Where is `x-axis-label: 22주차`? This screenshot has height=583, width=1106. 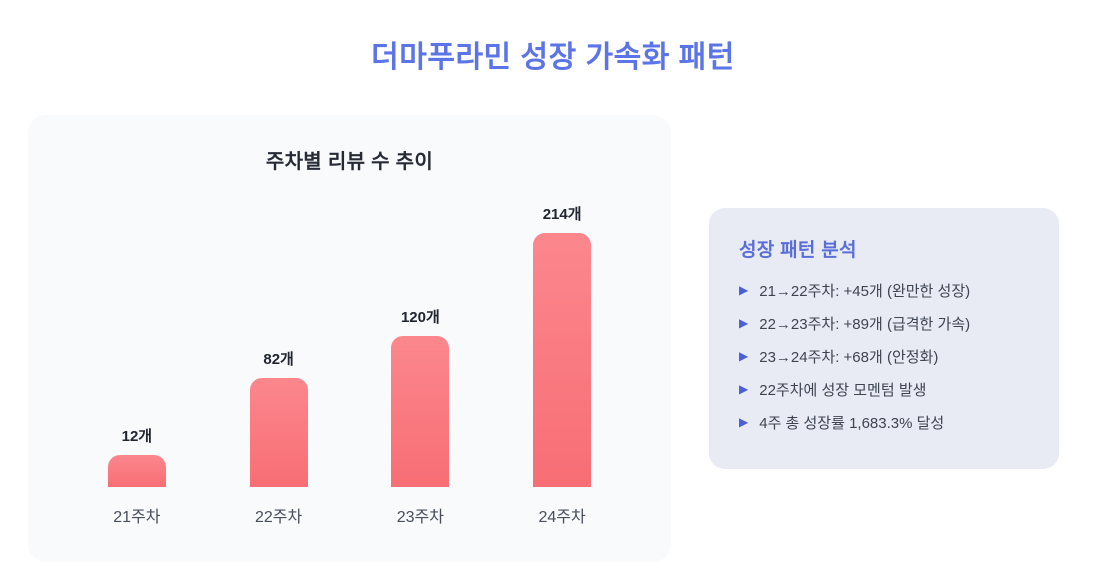 x-axis-label: 22주차 is located at coordinates (279, 517).